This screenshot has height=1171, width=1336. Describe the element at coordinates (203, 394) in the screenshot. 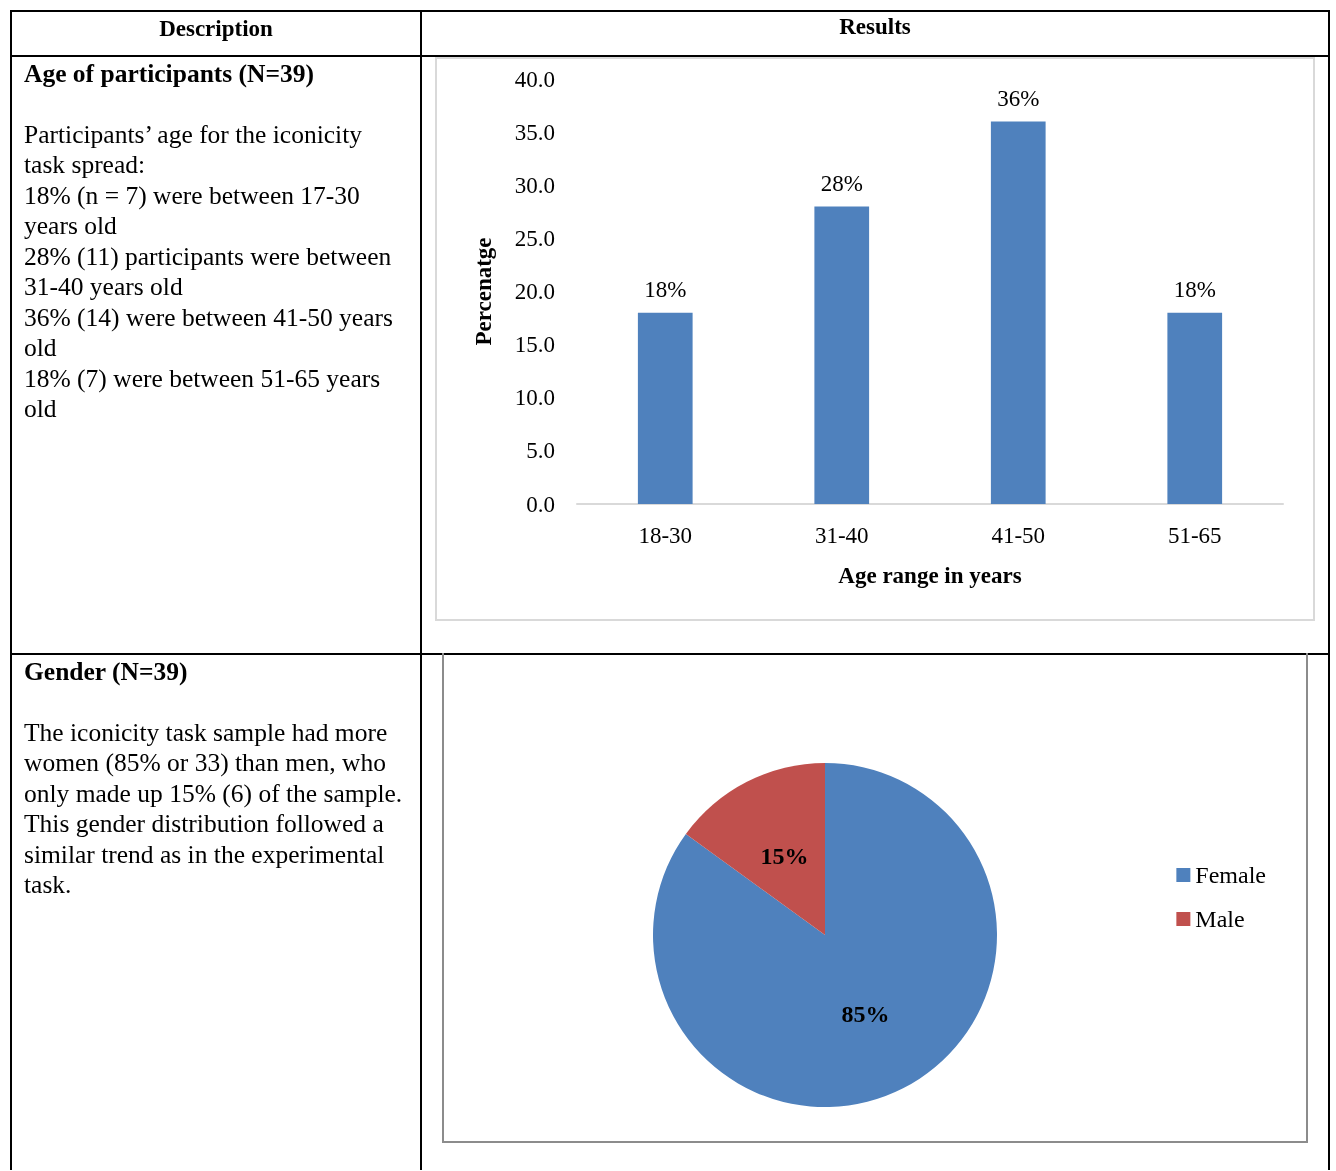

I see `text: 18% (7) were between 51-65 years old` at that location.